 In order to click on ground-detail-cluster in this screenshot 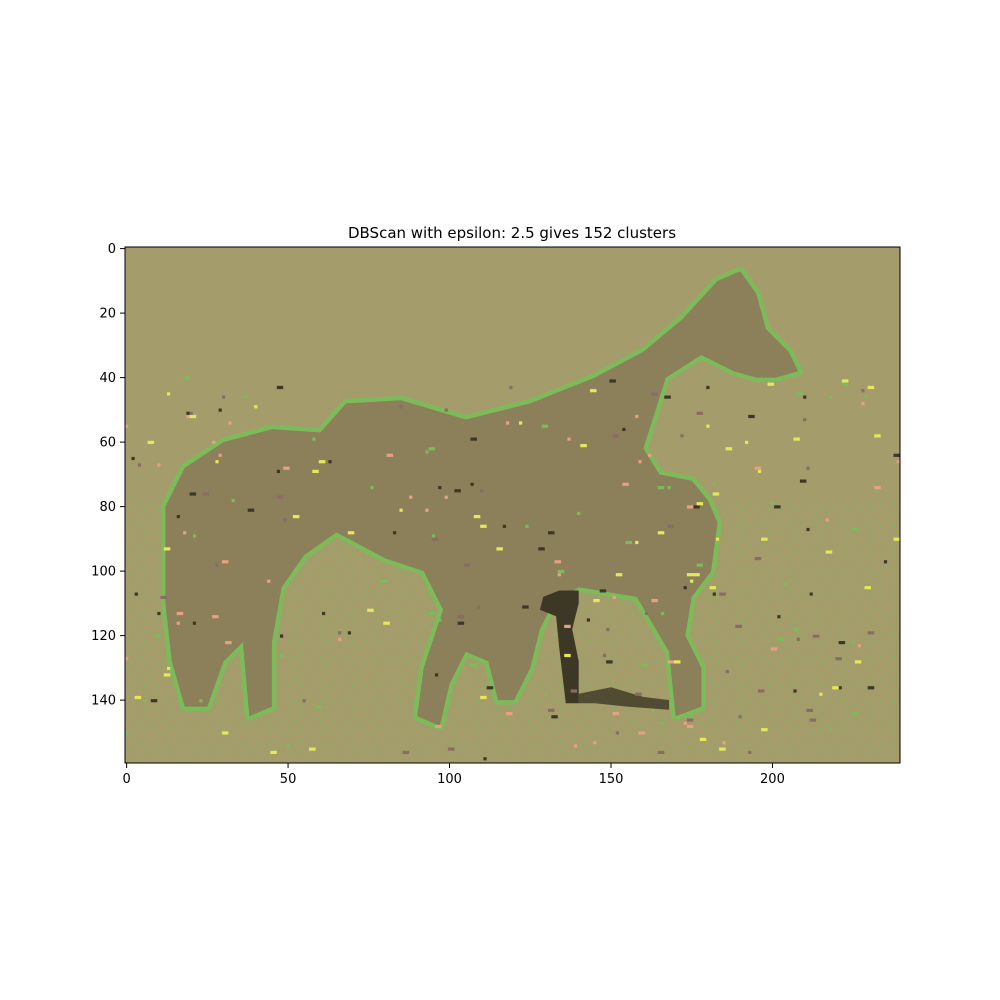, I will do `click(624, 698)`.